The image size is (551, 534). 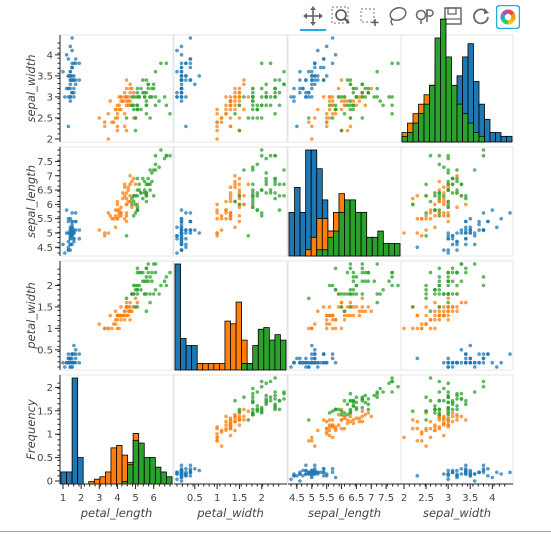 I want to click on x-tick-label: 2, so click(x=262, y=498).